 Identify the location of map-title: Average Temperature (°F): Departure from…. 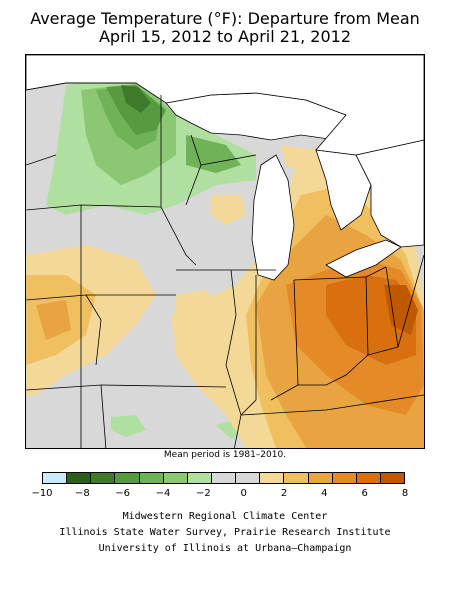
(225, 18).